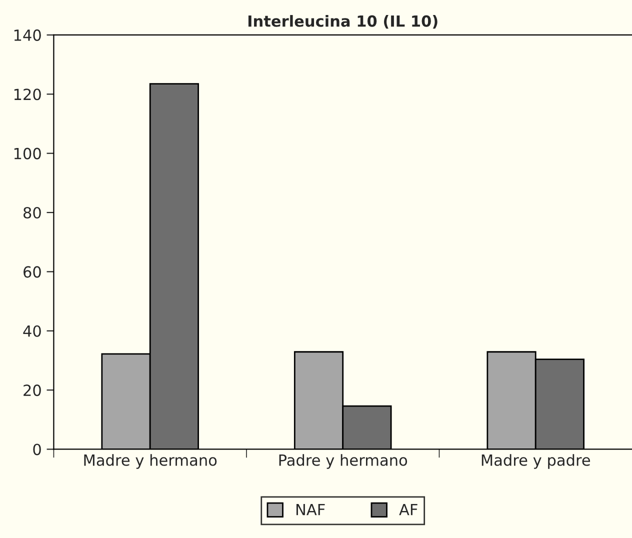 The width and height of the screenshot is (632, 538). Describe the element at coordinates (32, 212) in the screenshot. I see `y-tick-label: 80` at that location.